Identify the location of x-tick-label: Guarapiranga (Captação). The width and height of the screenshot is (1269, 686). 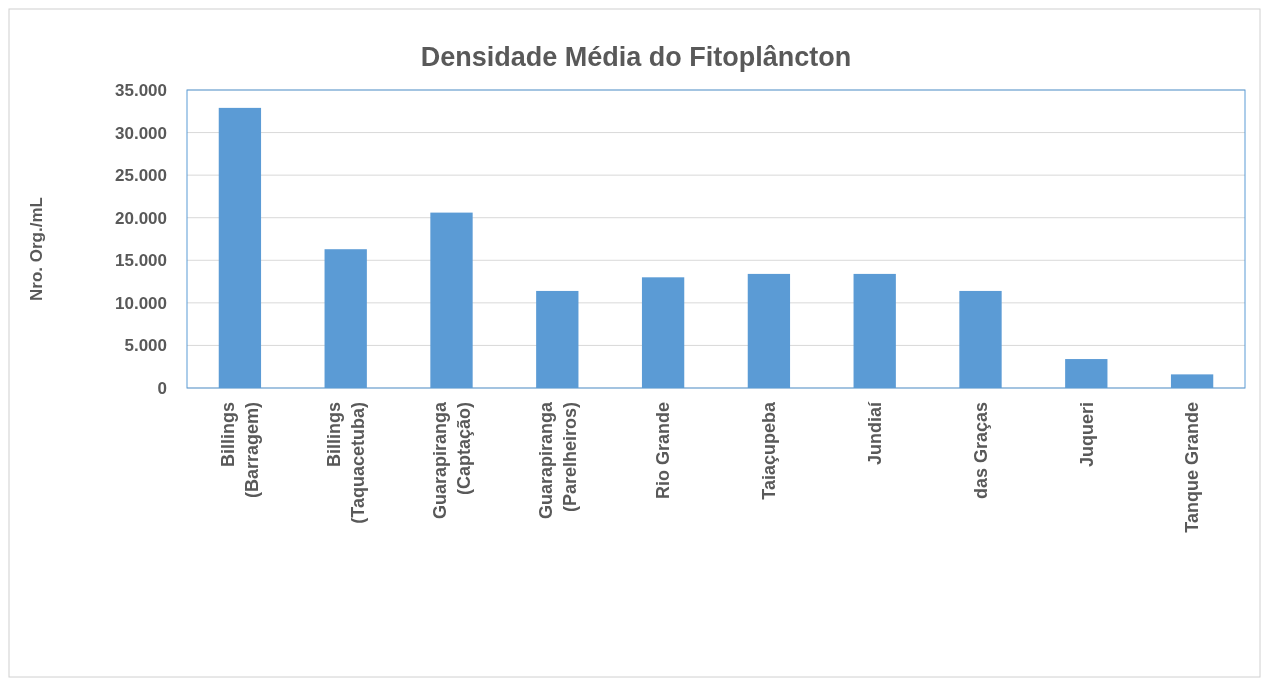
(451, 460).